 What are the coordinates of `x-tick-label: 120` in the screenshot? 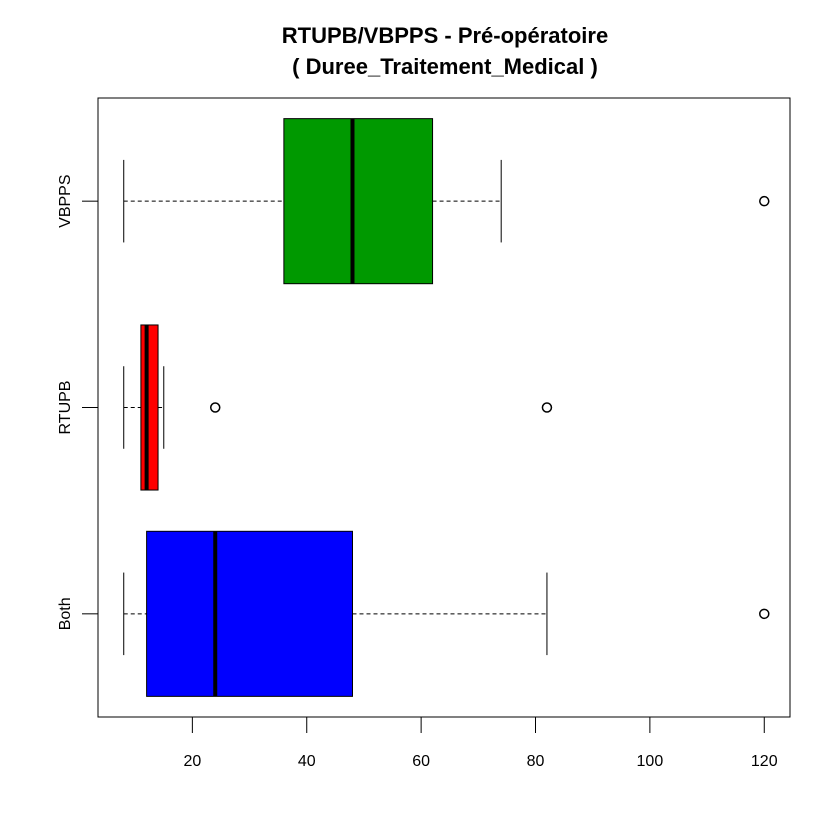 It's located at (764, 761).